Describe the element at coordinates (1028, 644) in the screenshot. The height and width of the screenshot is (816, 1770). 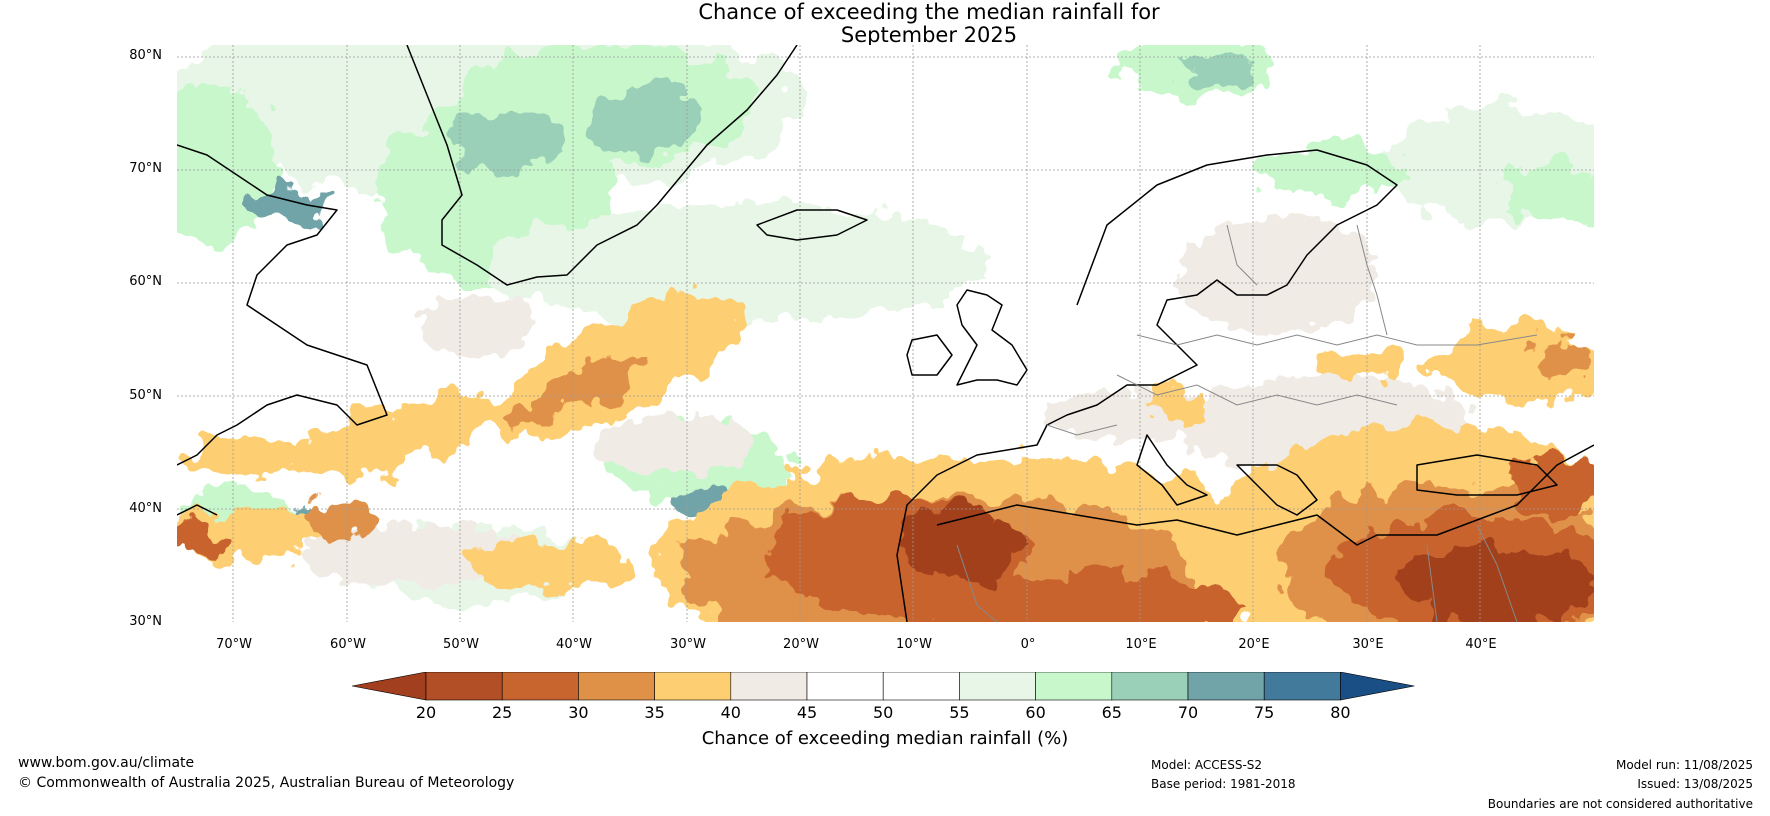
I see `lon-label-0: 0°` at that location.